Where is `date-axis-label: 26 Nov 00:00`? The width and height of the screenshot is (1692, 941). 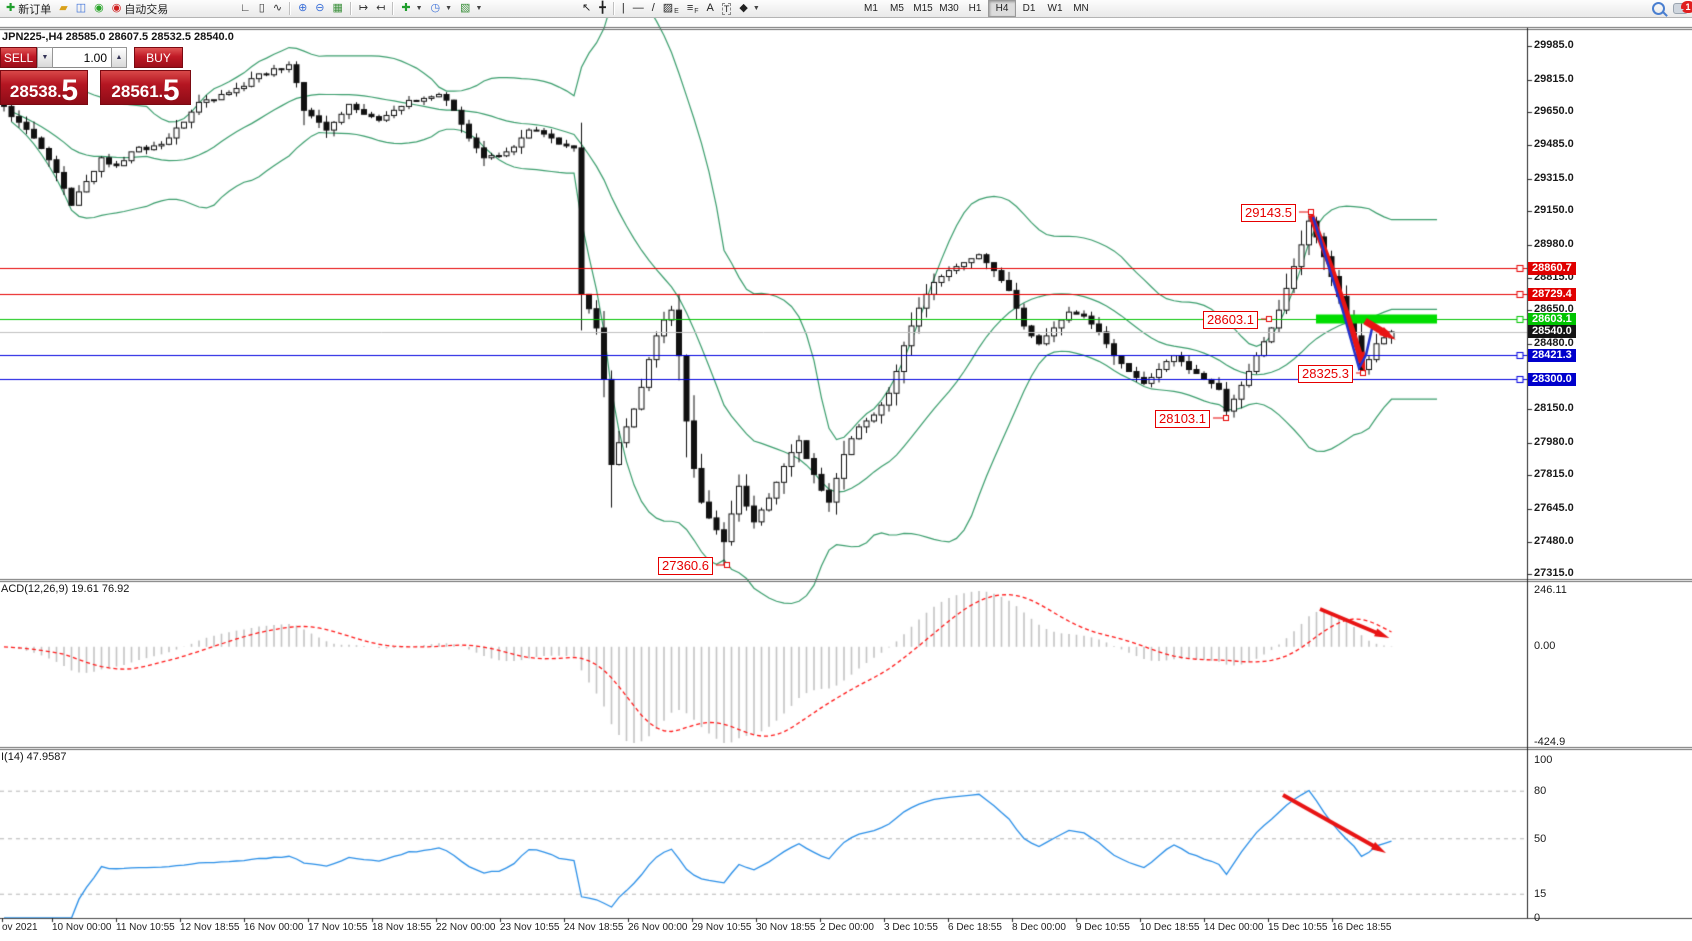 date-axis-label: 26 Nov 00:00 is located at coordinates (658, 927).